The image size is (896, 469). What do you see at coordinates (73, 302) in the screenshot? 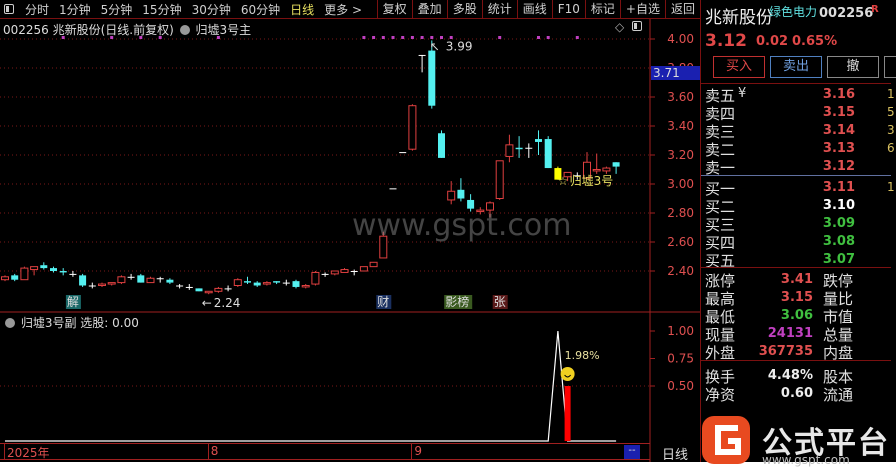
I see `event-badge: 解` at bounding box center [73, 302].